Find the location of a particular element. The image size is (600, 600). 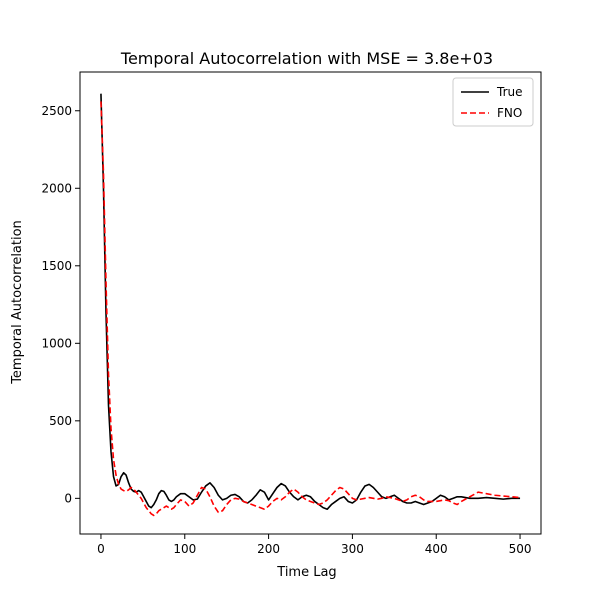

y-tick-label-0: 0 is located at coordinates (68, 498).